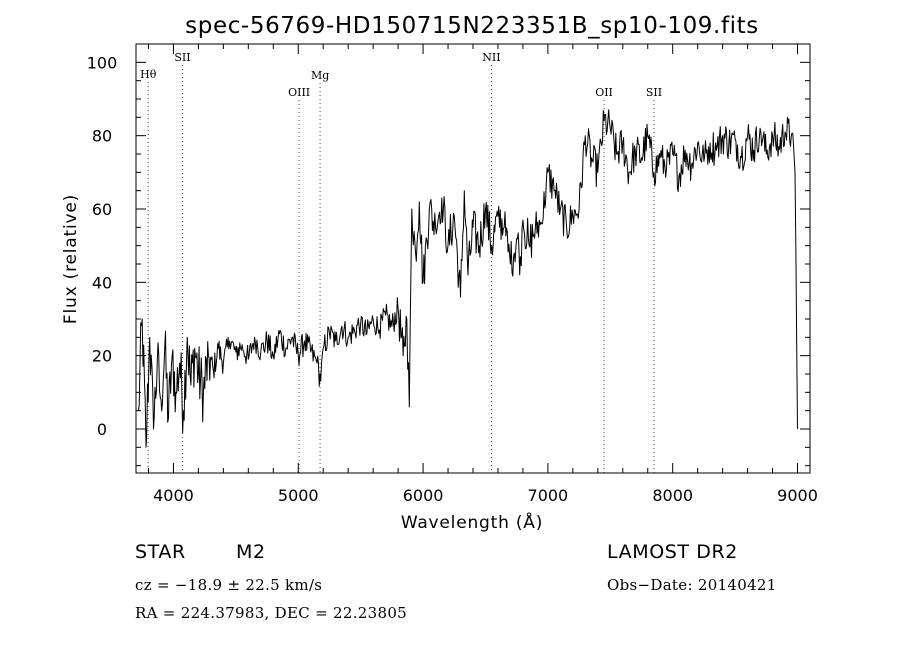 This screenshot has height=650, width=900. Describe the element at coordinates (271, 613) in the screenshot. I see `sky-coordinates: RA = 224.37983, DEC = 22.23805` at that location.